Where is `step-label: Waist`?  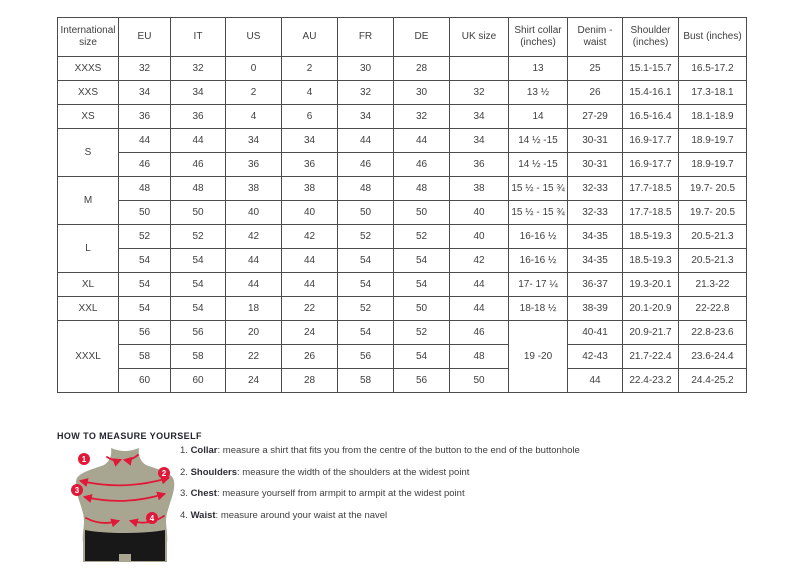
step-label: Waist is located at coordinates (203, 515).